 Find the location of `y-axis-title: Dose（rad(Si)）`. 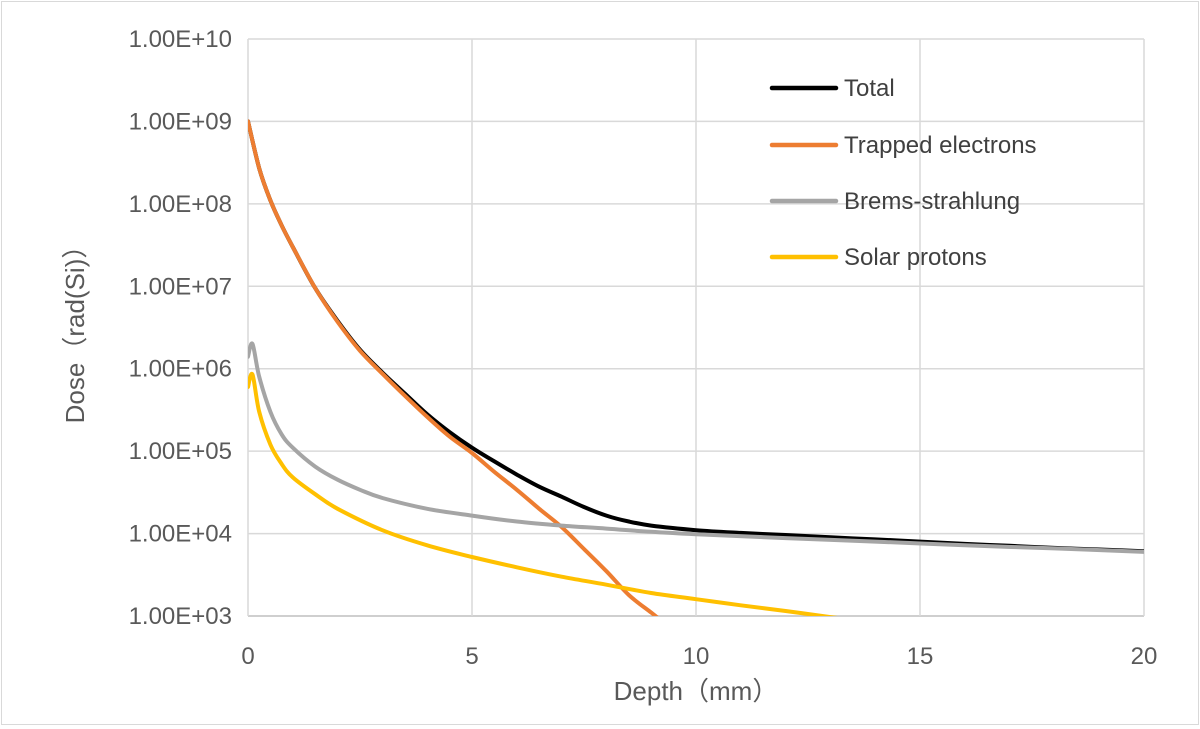

y-axis-title: Dose（rad(Si)） is located at coordinates (75, 328).